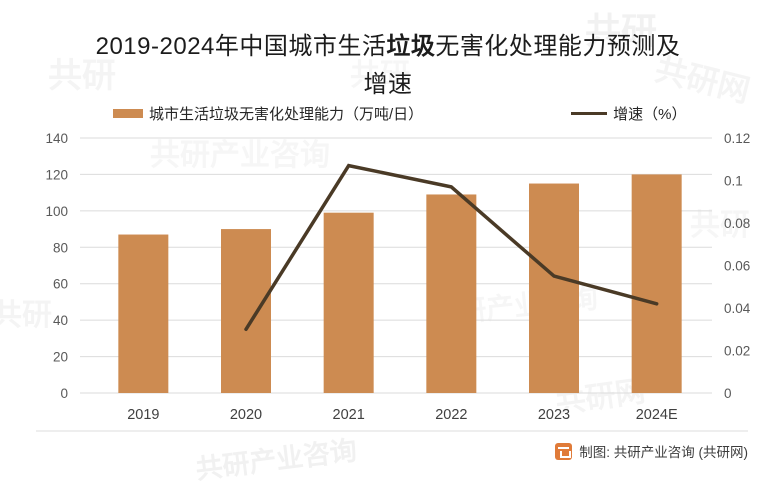  What do you see at coordinates (656, 283) in the screenshot?
I see `bar-2024E` at bounding box center [656, 283].